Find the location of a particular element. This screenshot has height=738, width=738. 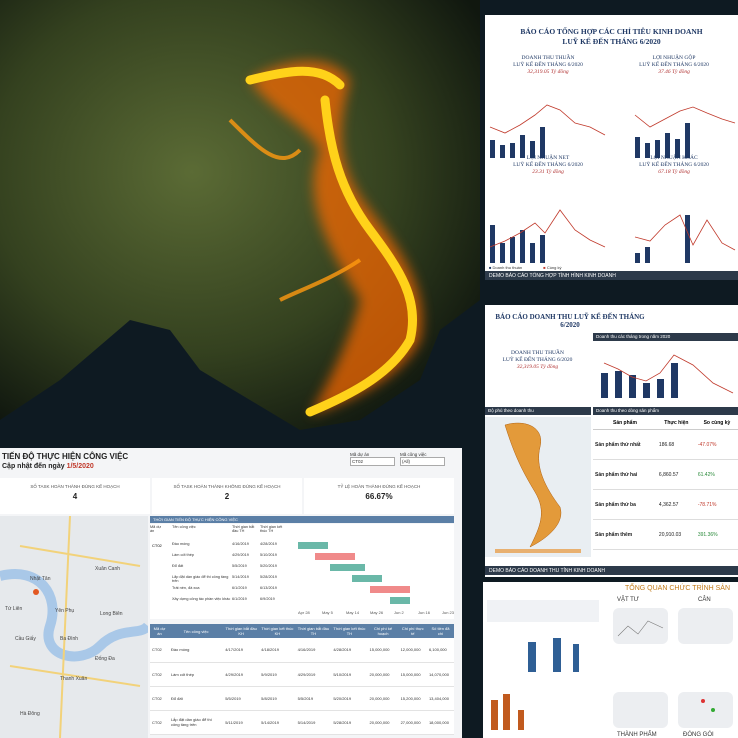

kpi-value: 4 is located at coordinates (75, 496).